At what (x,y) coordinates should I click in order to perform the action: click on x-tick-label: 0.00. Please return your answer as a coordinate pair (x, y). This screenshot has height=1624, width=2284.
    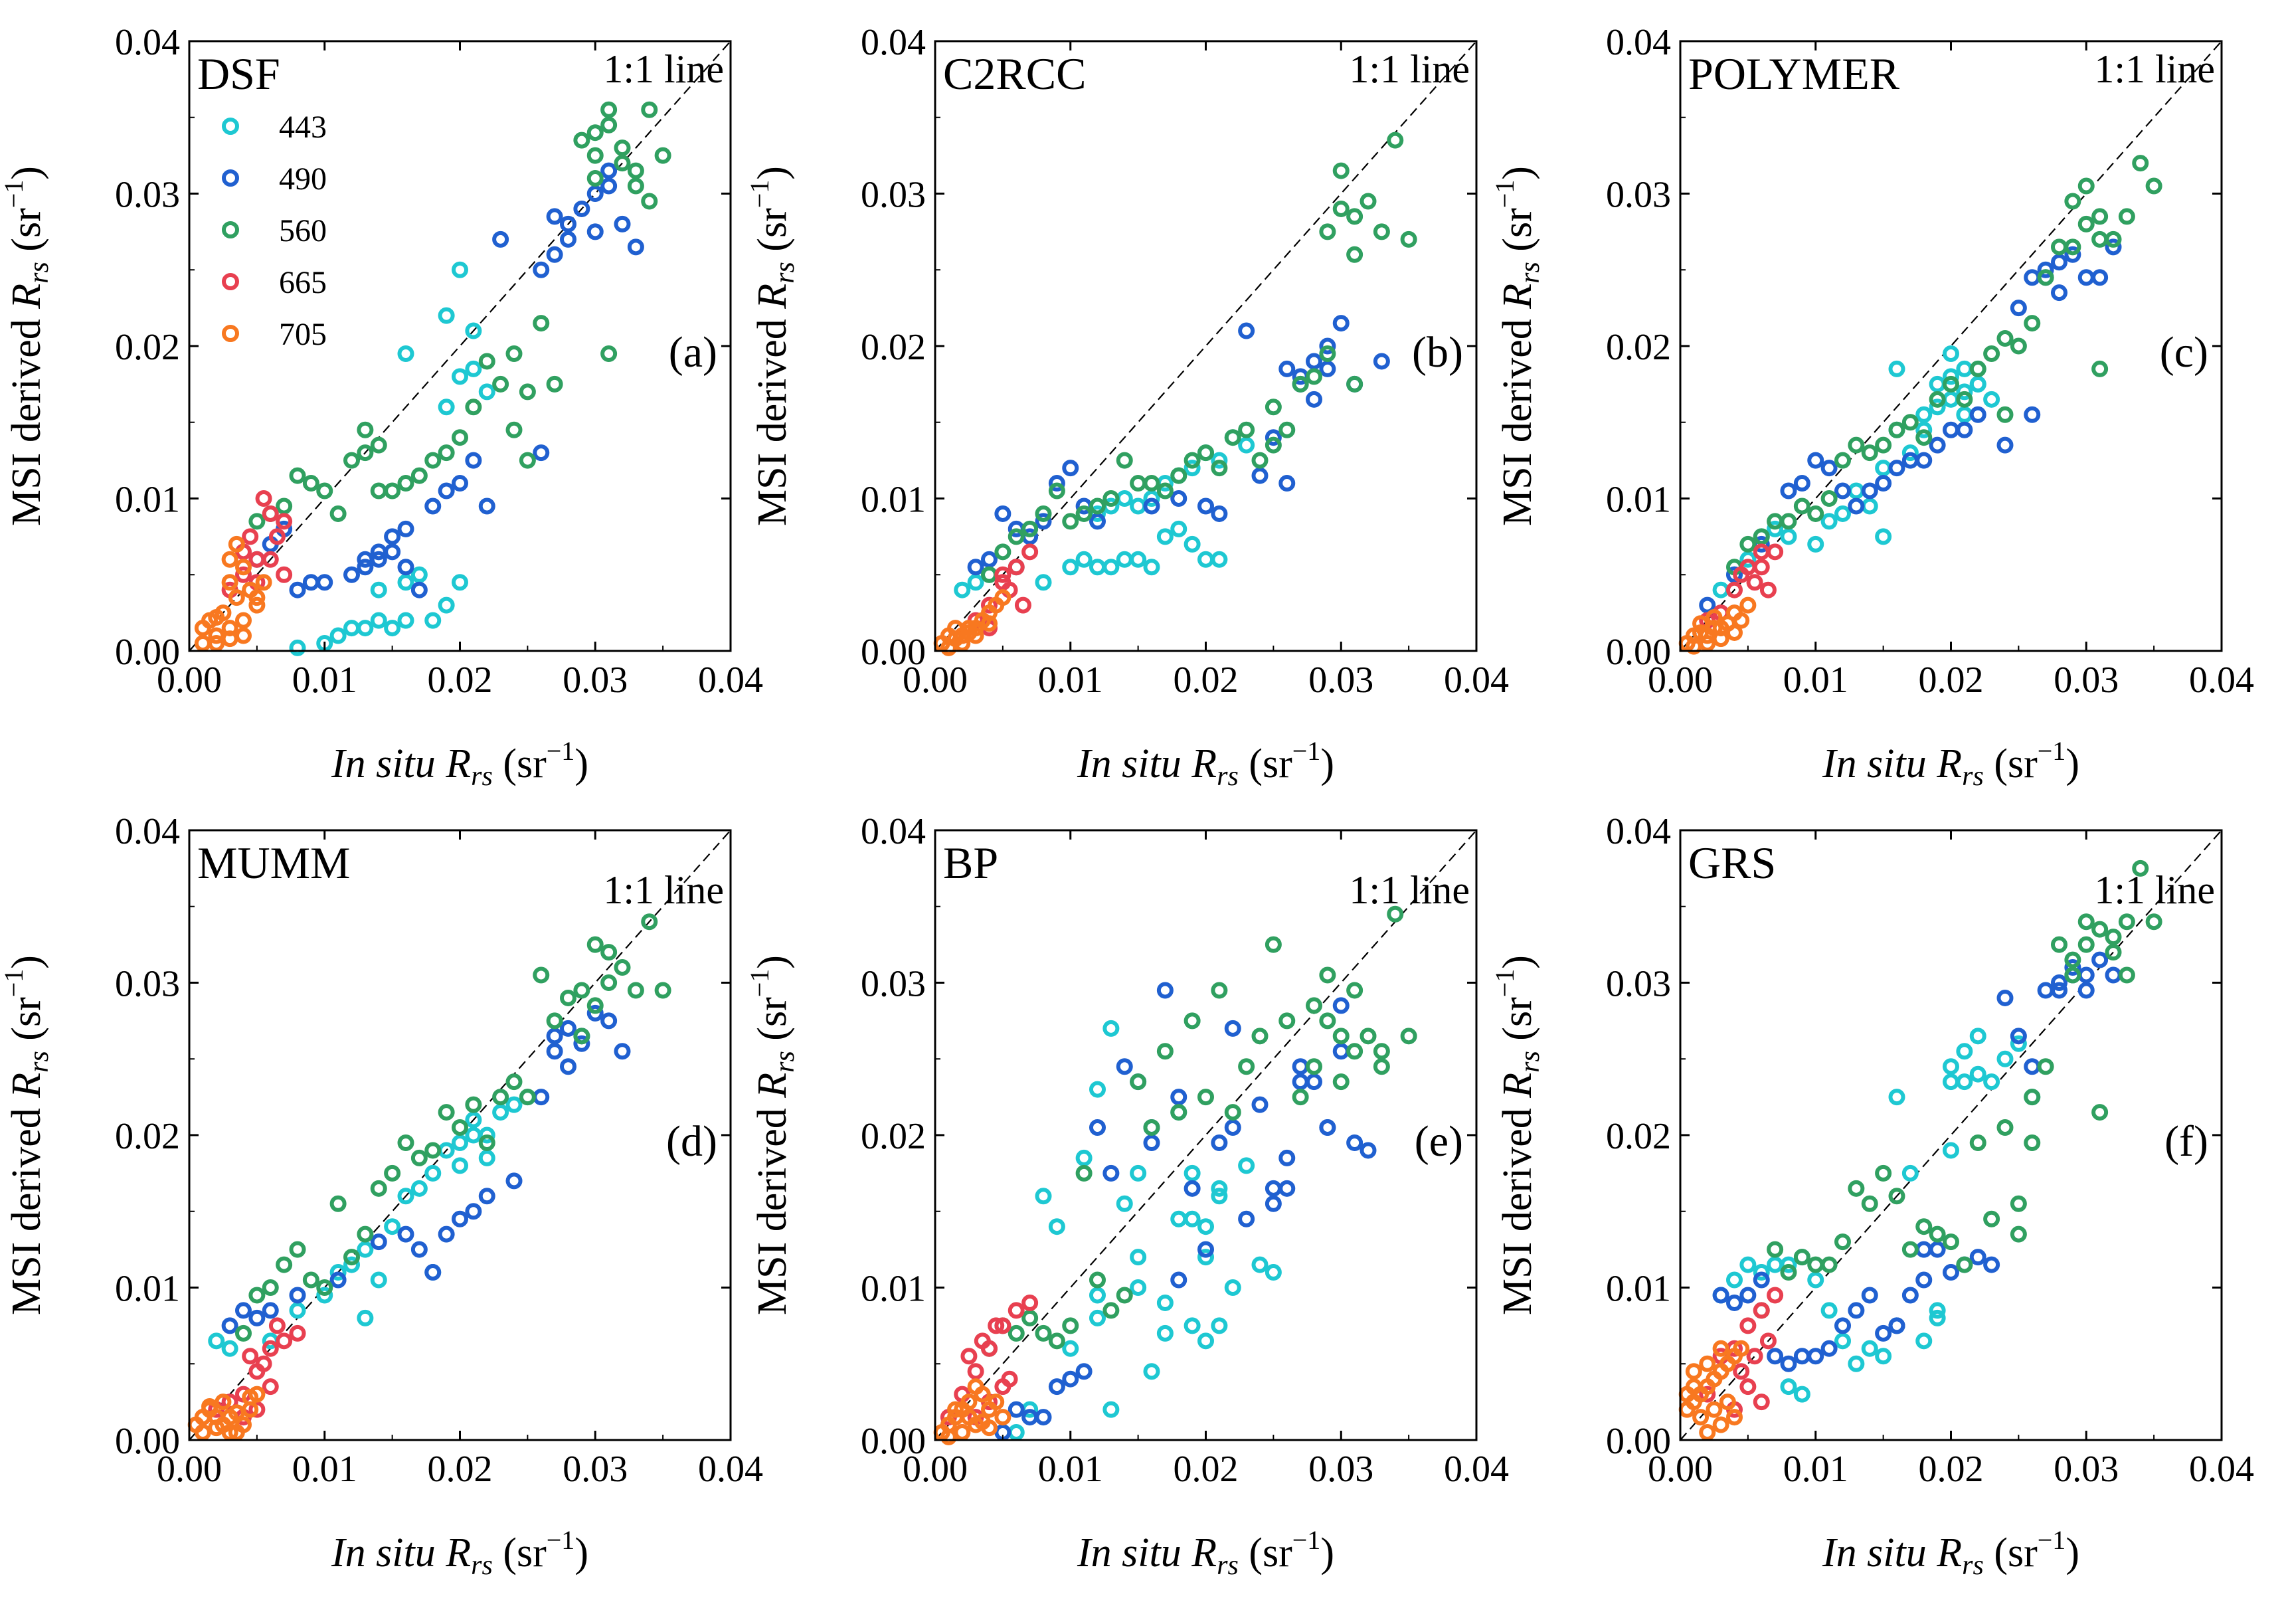
    Looking at the image, I should click on (935, 680).